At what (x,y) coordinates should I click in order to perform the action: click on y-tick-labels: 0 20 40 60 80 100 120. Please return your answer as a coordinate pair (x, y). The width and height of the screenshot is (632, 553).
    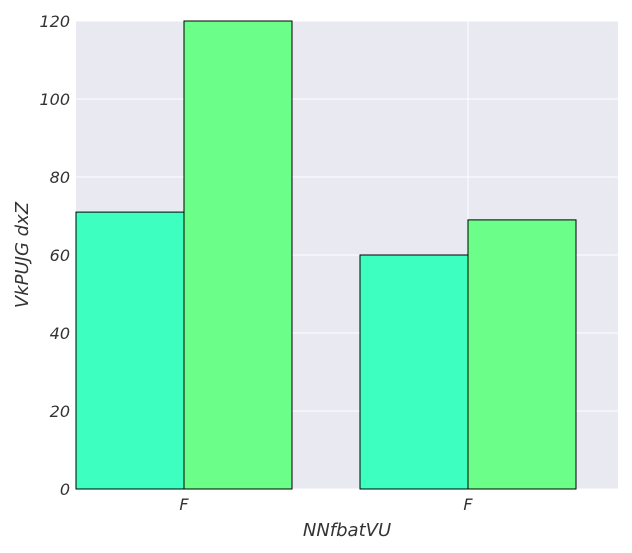
    Looking at the image, I should click on (54, 255).